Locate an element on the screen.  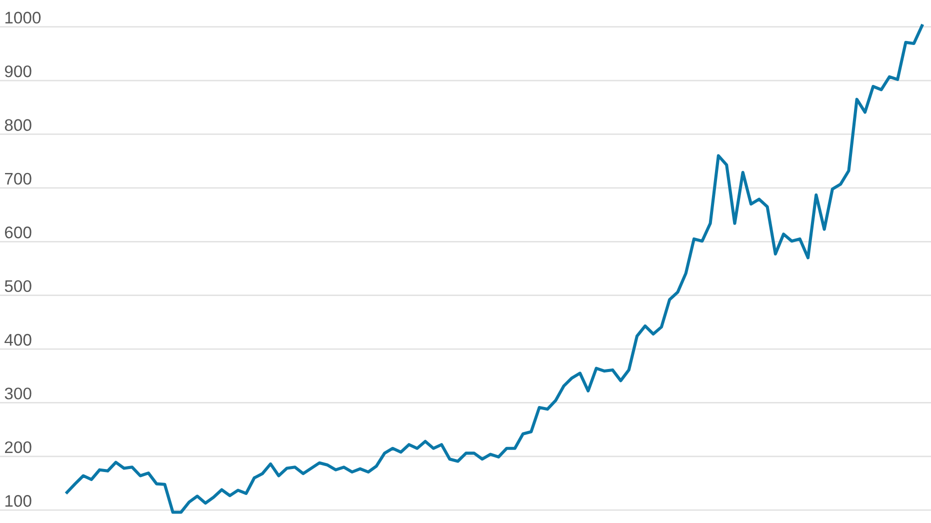
y-tick-label: 600 is located at coordinates (18, 232).